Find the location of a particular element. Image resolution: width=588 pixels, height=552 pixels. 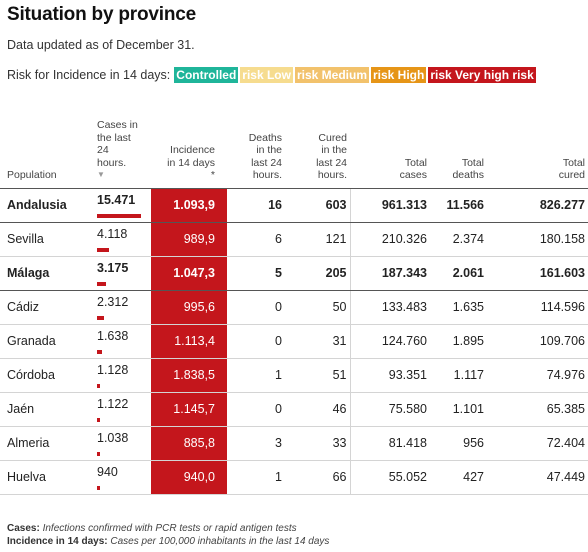

table-row: Cádiz 2.312 995,6 0 50 133.483 1.635 114.596 is located at coordinates (294, 307).